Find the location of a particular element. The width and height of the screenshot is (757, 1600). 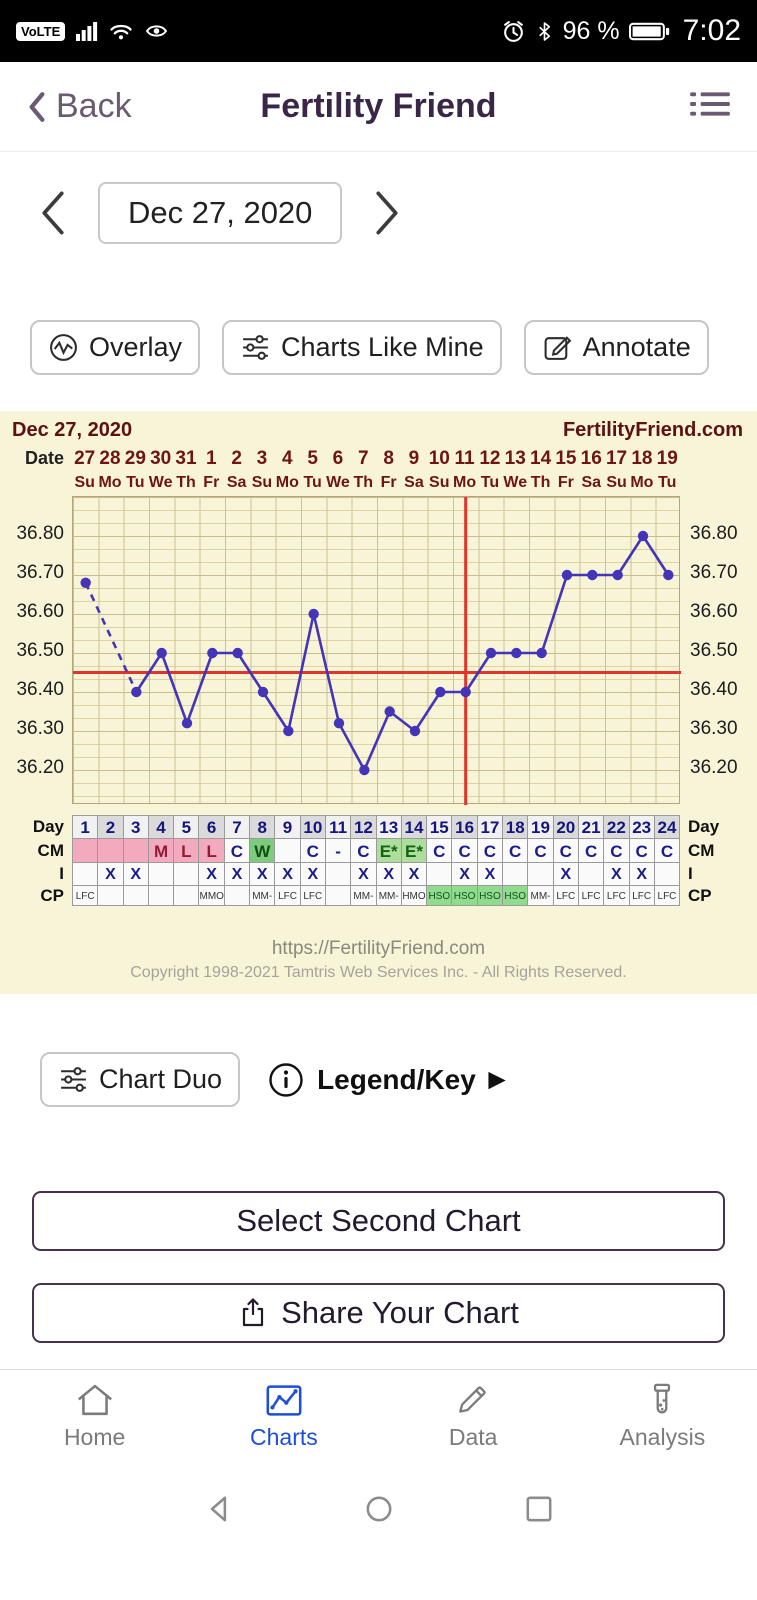

weekday-cell: Tu is located at coordinates (667, 482).